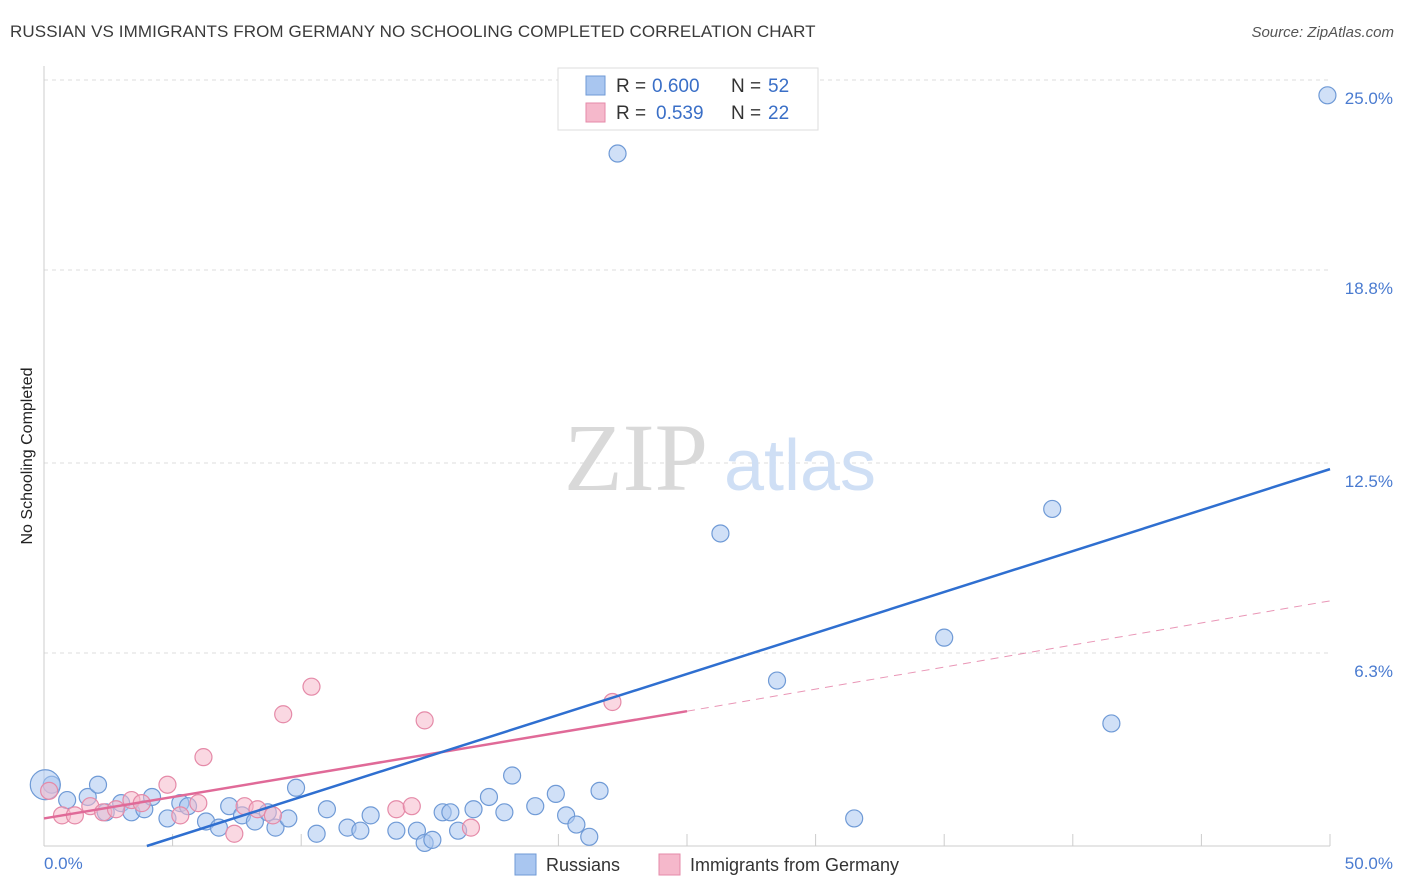 The image size is (1406, 892). What do you see at coordinates (778, 86) in the screenshot?
I see `stats-n-value-russians: 52` at bounding box center [778, 86].